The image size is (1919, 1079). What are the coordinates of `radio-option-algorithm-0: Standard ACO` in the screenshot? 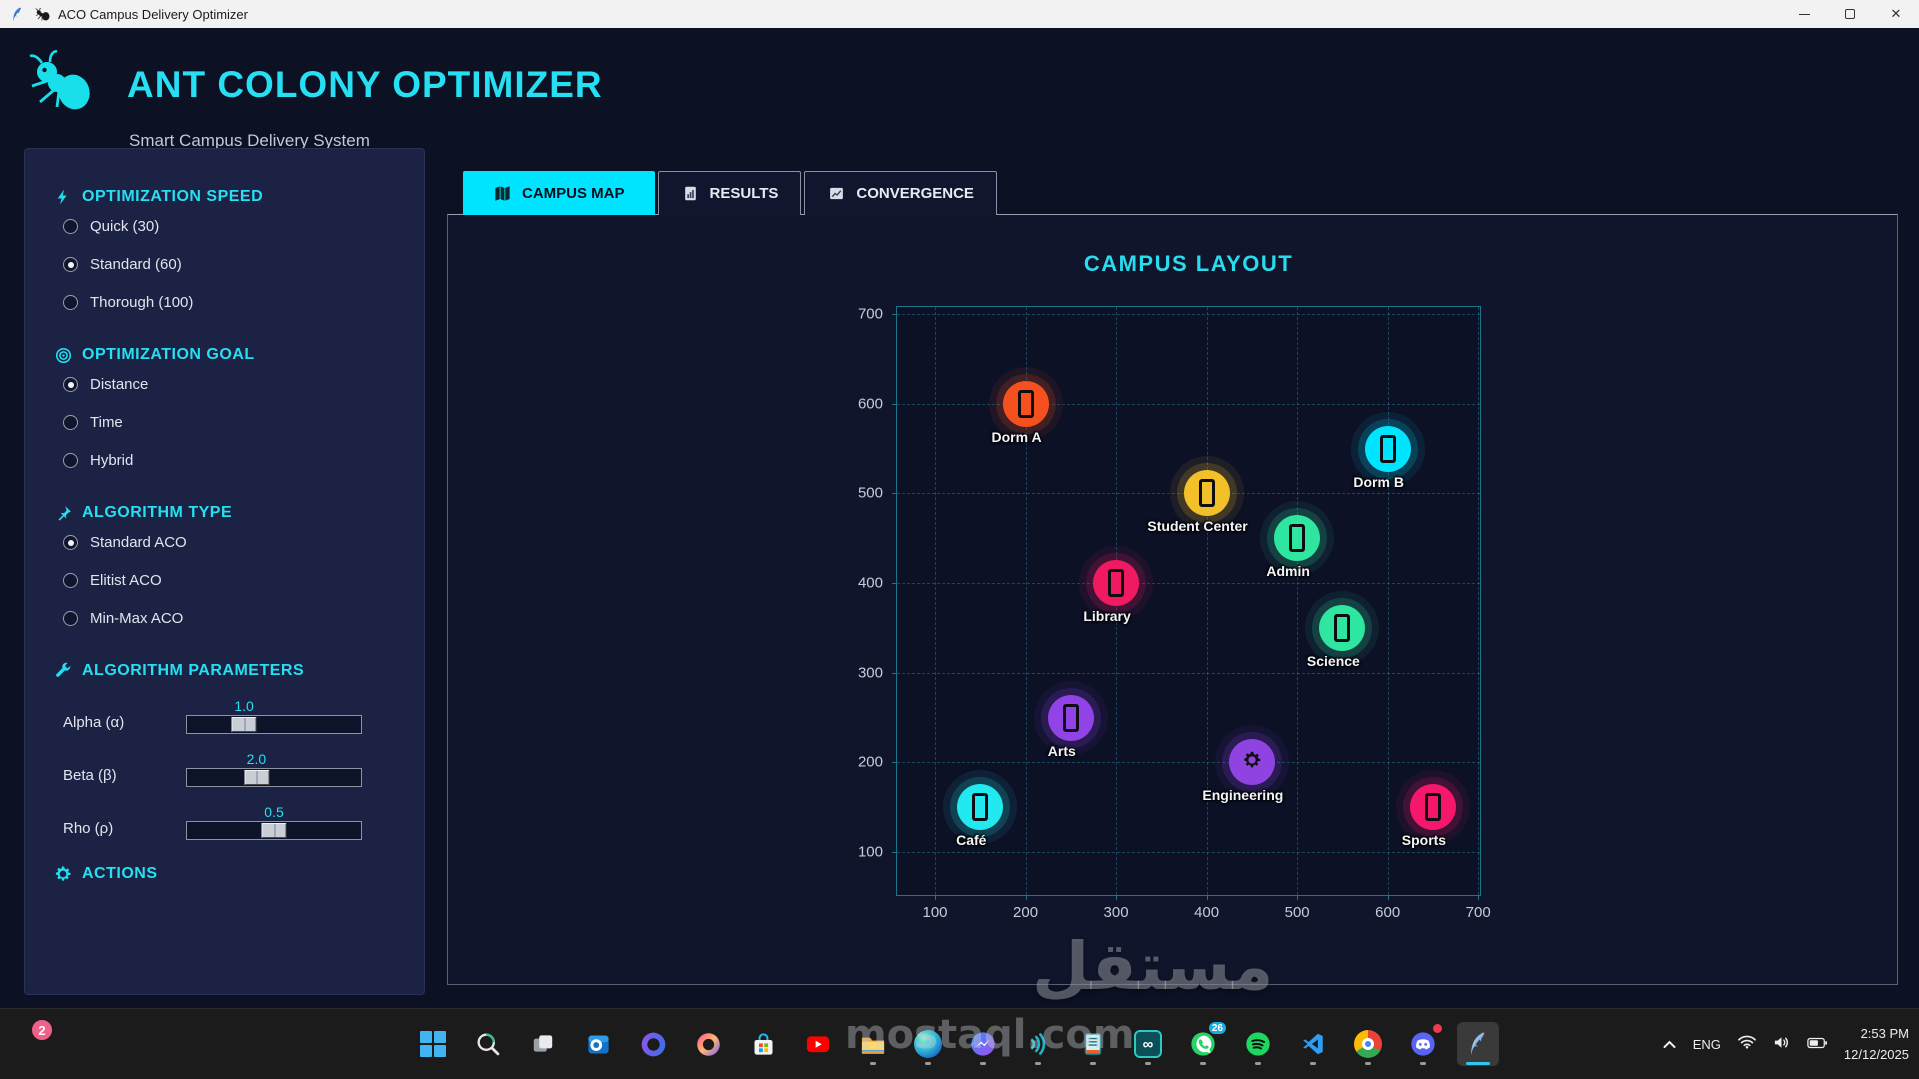 It's located at (238, 542).